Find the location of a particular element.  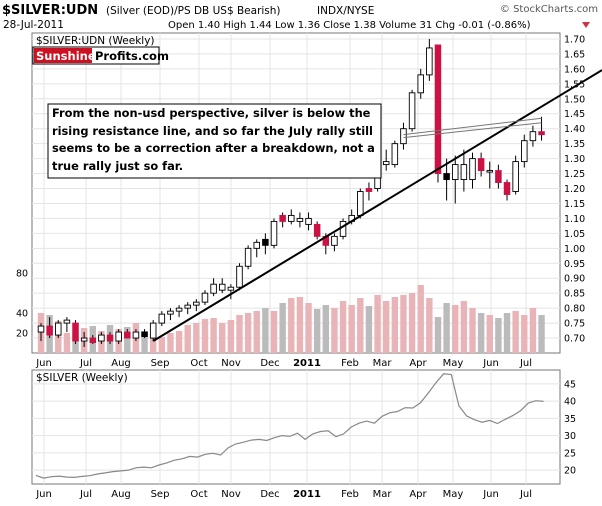

silver-x-tick-label: 2011 is located at coordinates (307, 494).